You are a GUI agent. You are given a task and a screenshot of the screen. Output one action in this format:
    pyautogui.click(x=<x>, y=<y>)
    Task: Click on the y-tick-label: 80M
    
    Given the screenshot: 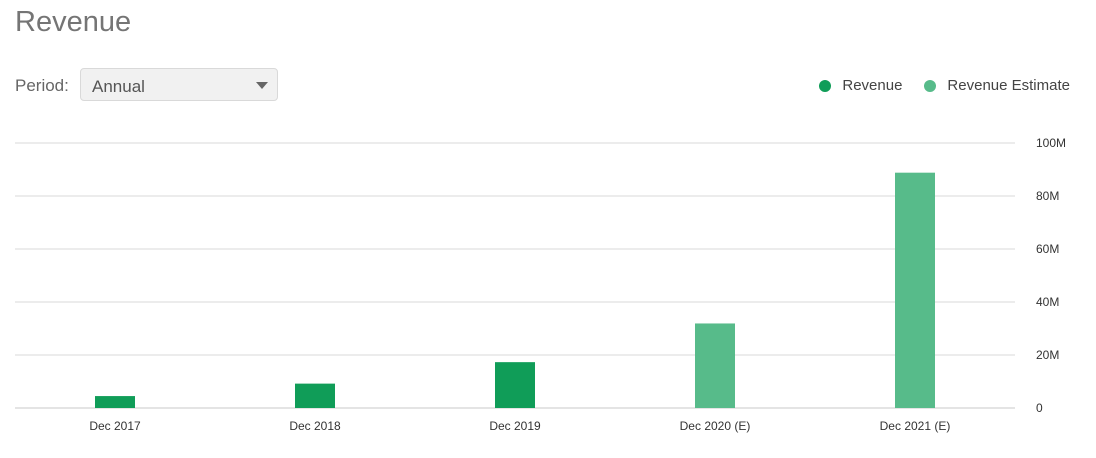 What is the action you would take?
    pyautogui.click(x=1047, y=196)
    